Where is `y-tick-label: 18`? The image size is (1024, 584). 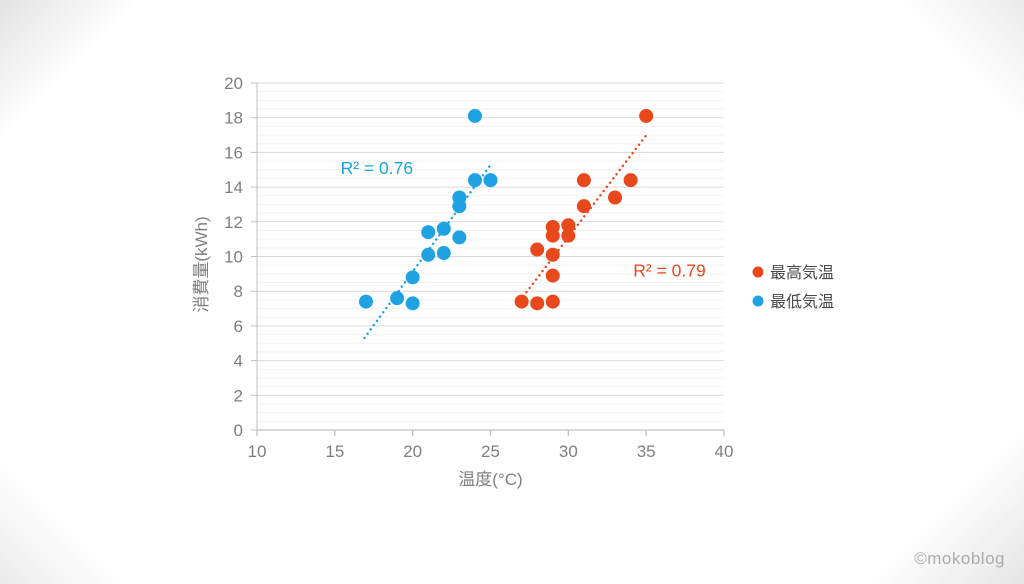 y-tick-label: 18 is located at coordinates (233, 118).